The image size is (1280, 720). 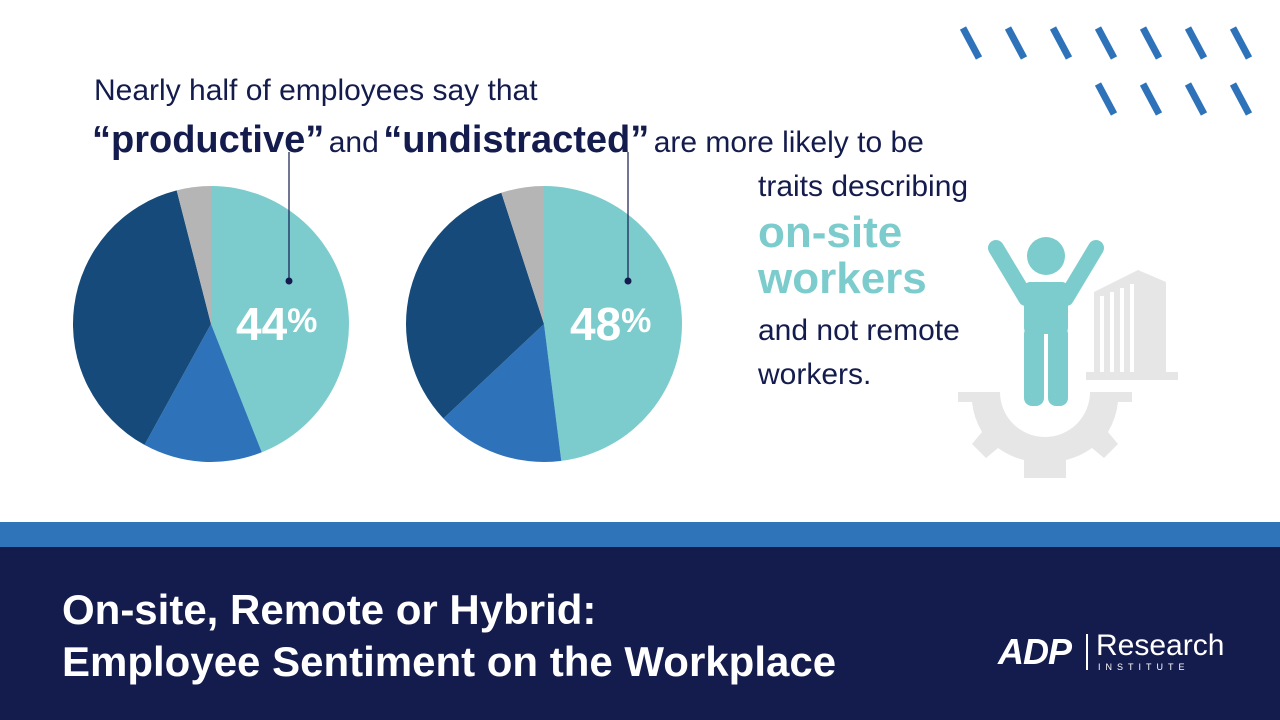 I want to click on gear-icon, so click(x=1045, y=435).